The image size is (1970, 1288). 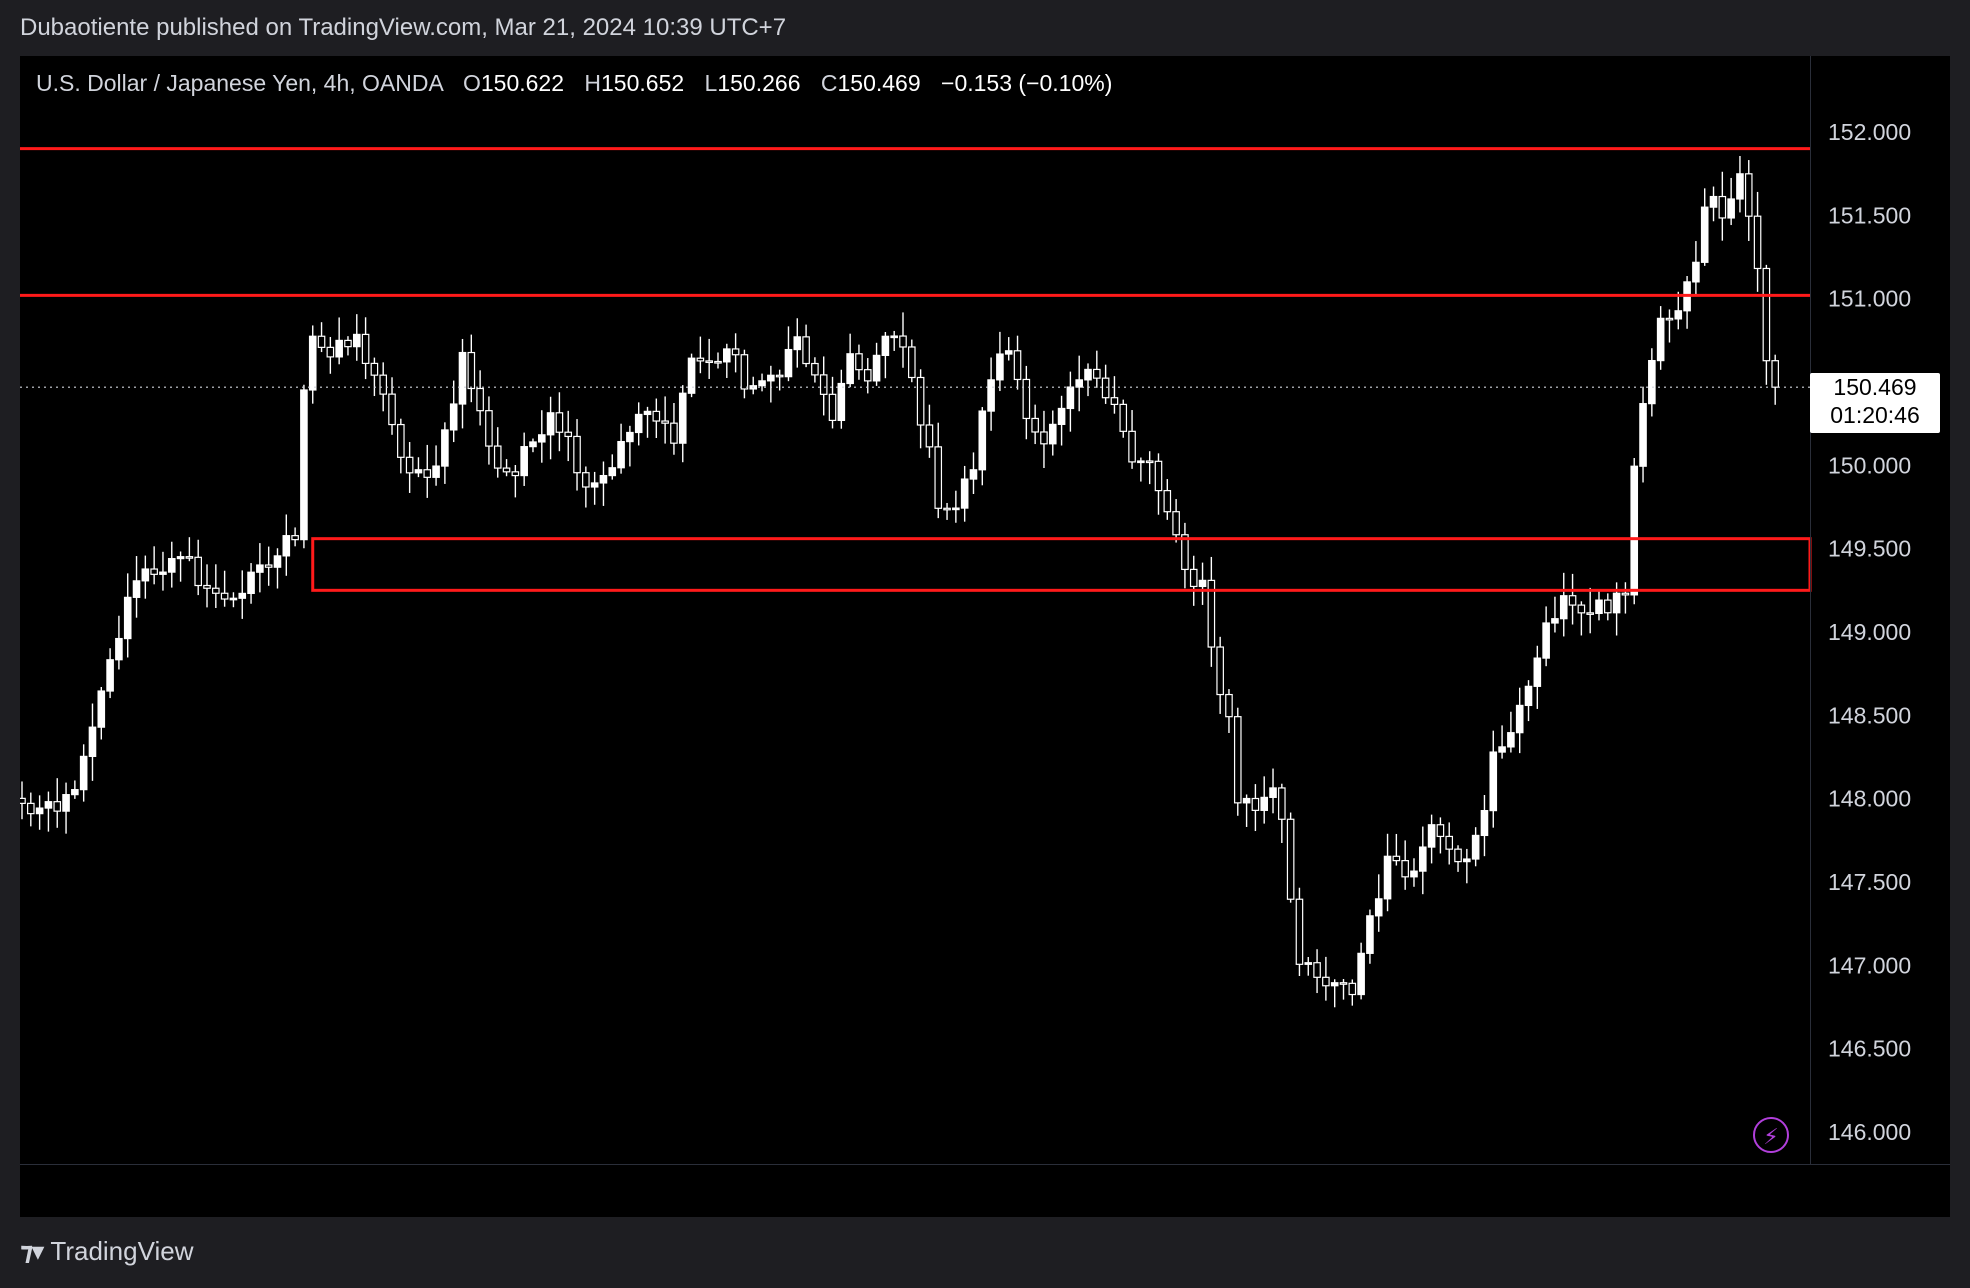 What do you see at coordinates (593, 83) in the screenshot?
I see `high-label: H` at bounding box center [593, 83].